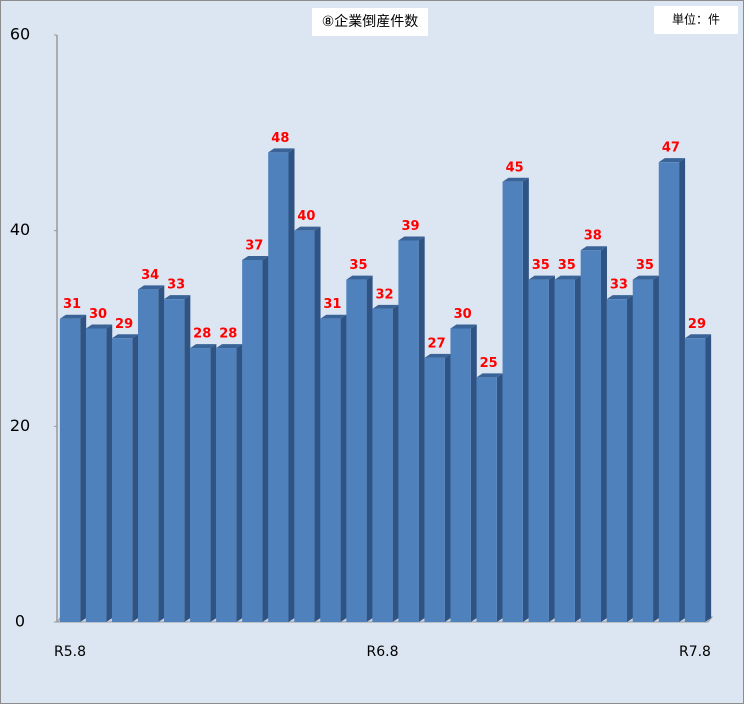  I want to click on data-label: 25, so click(489, 363).